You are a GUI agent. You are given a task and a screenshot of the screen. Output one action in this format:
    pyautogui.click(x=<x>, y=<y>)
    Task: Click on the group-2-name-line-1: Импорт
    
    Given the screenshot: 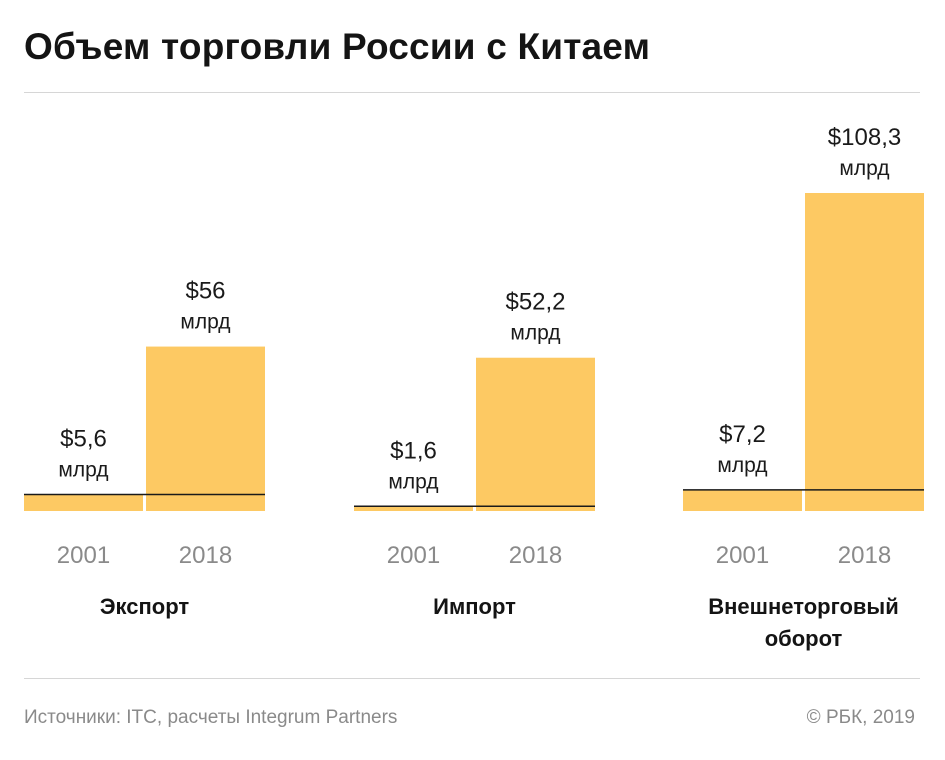 What is the action you would take?
    pyautogui.click(x=474, y=606)
    